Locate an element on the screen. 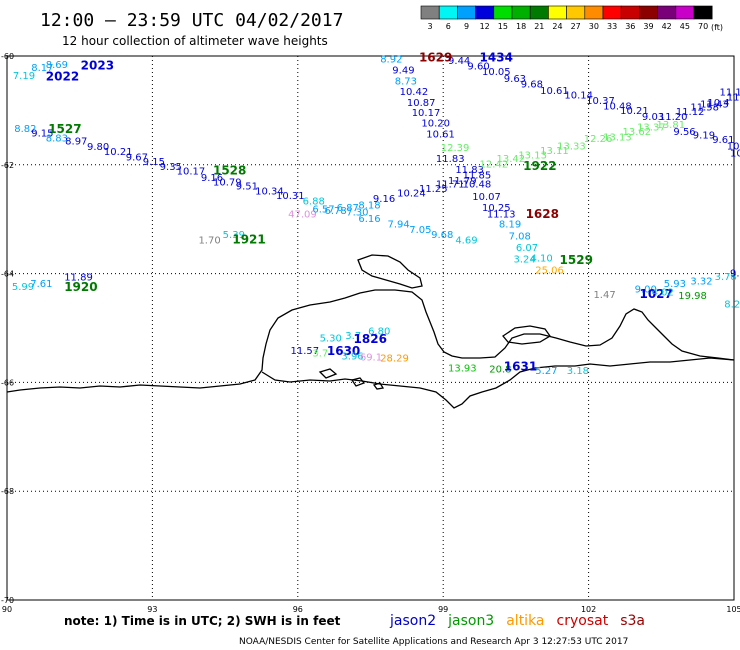 This screenshot has width=740, height=650. wave-height-label: 8.18 is located at coordinates (369, 205).